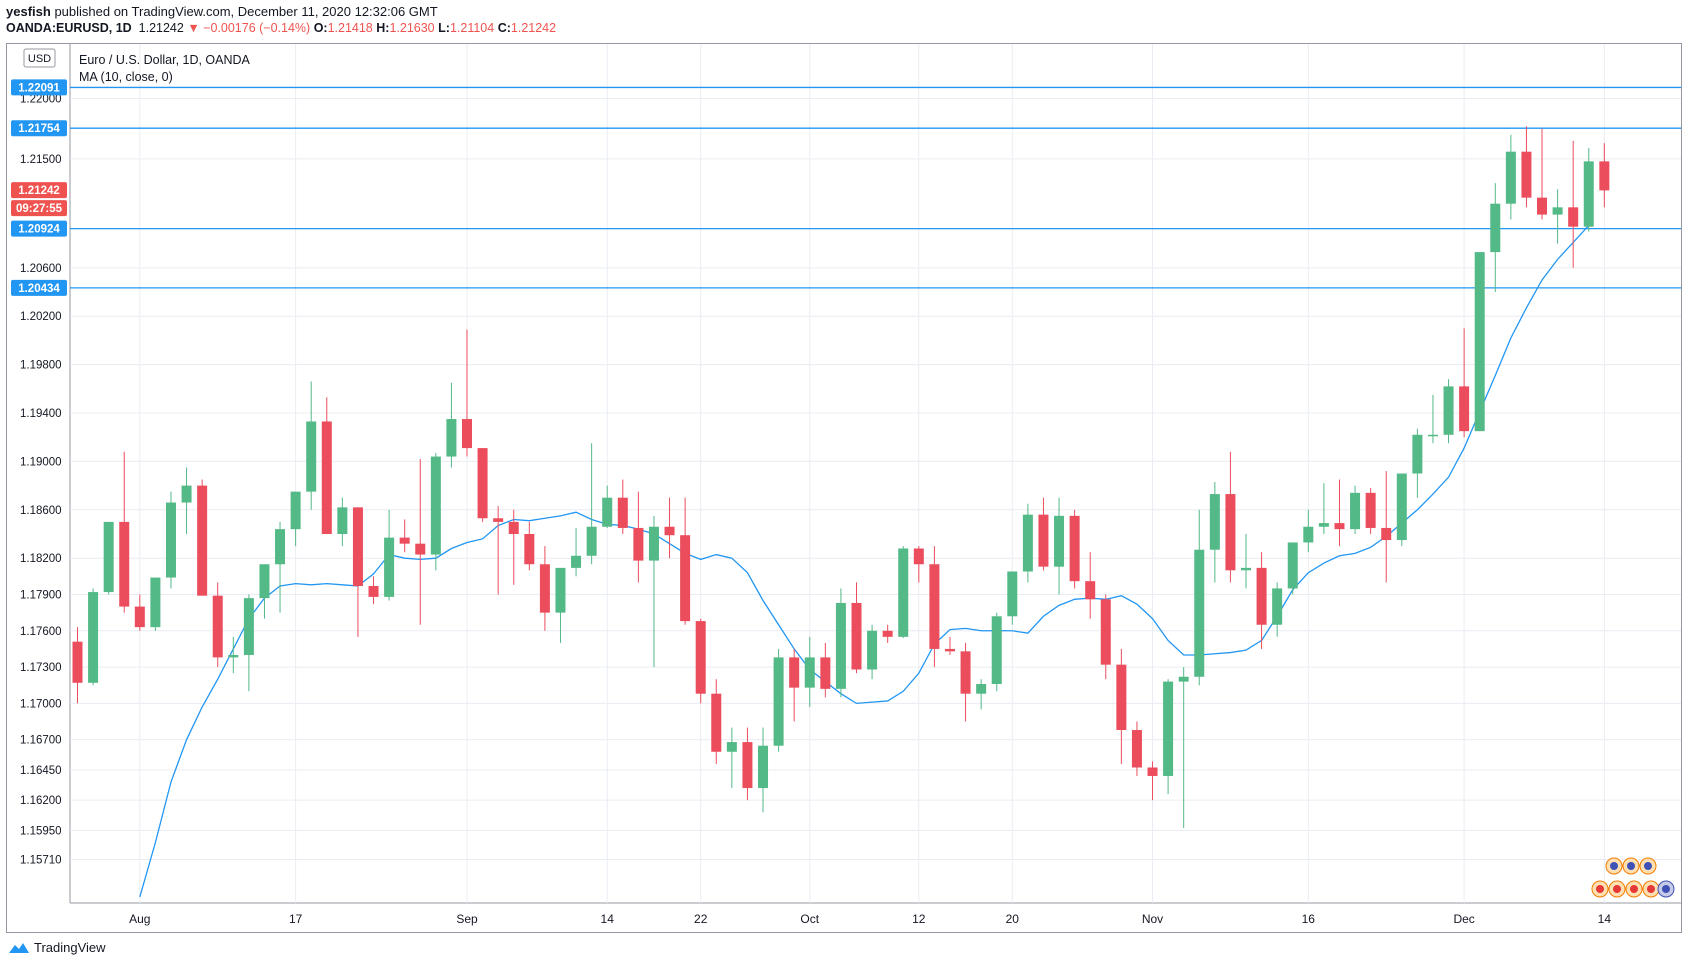  Describe the element at coordinates (39, 58) in the screenshot. I see `currency-button` at that location.